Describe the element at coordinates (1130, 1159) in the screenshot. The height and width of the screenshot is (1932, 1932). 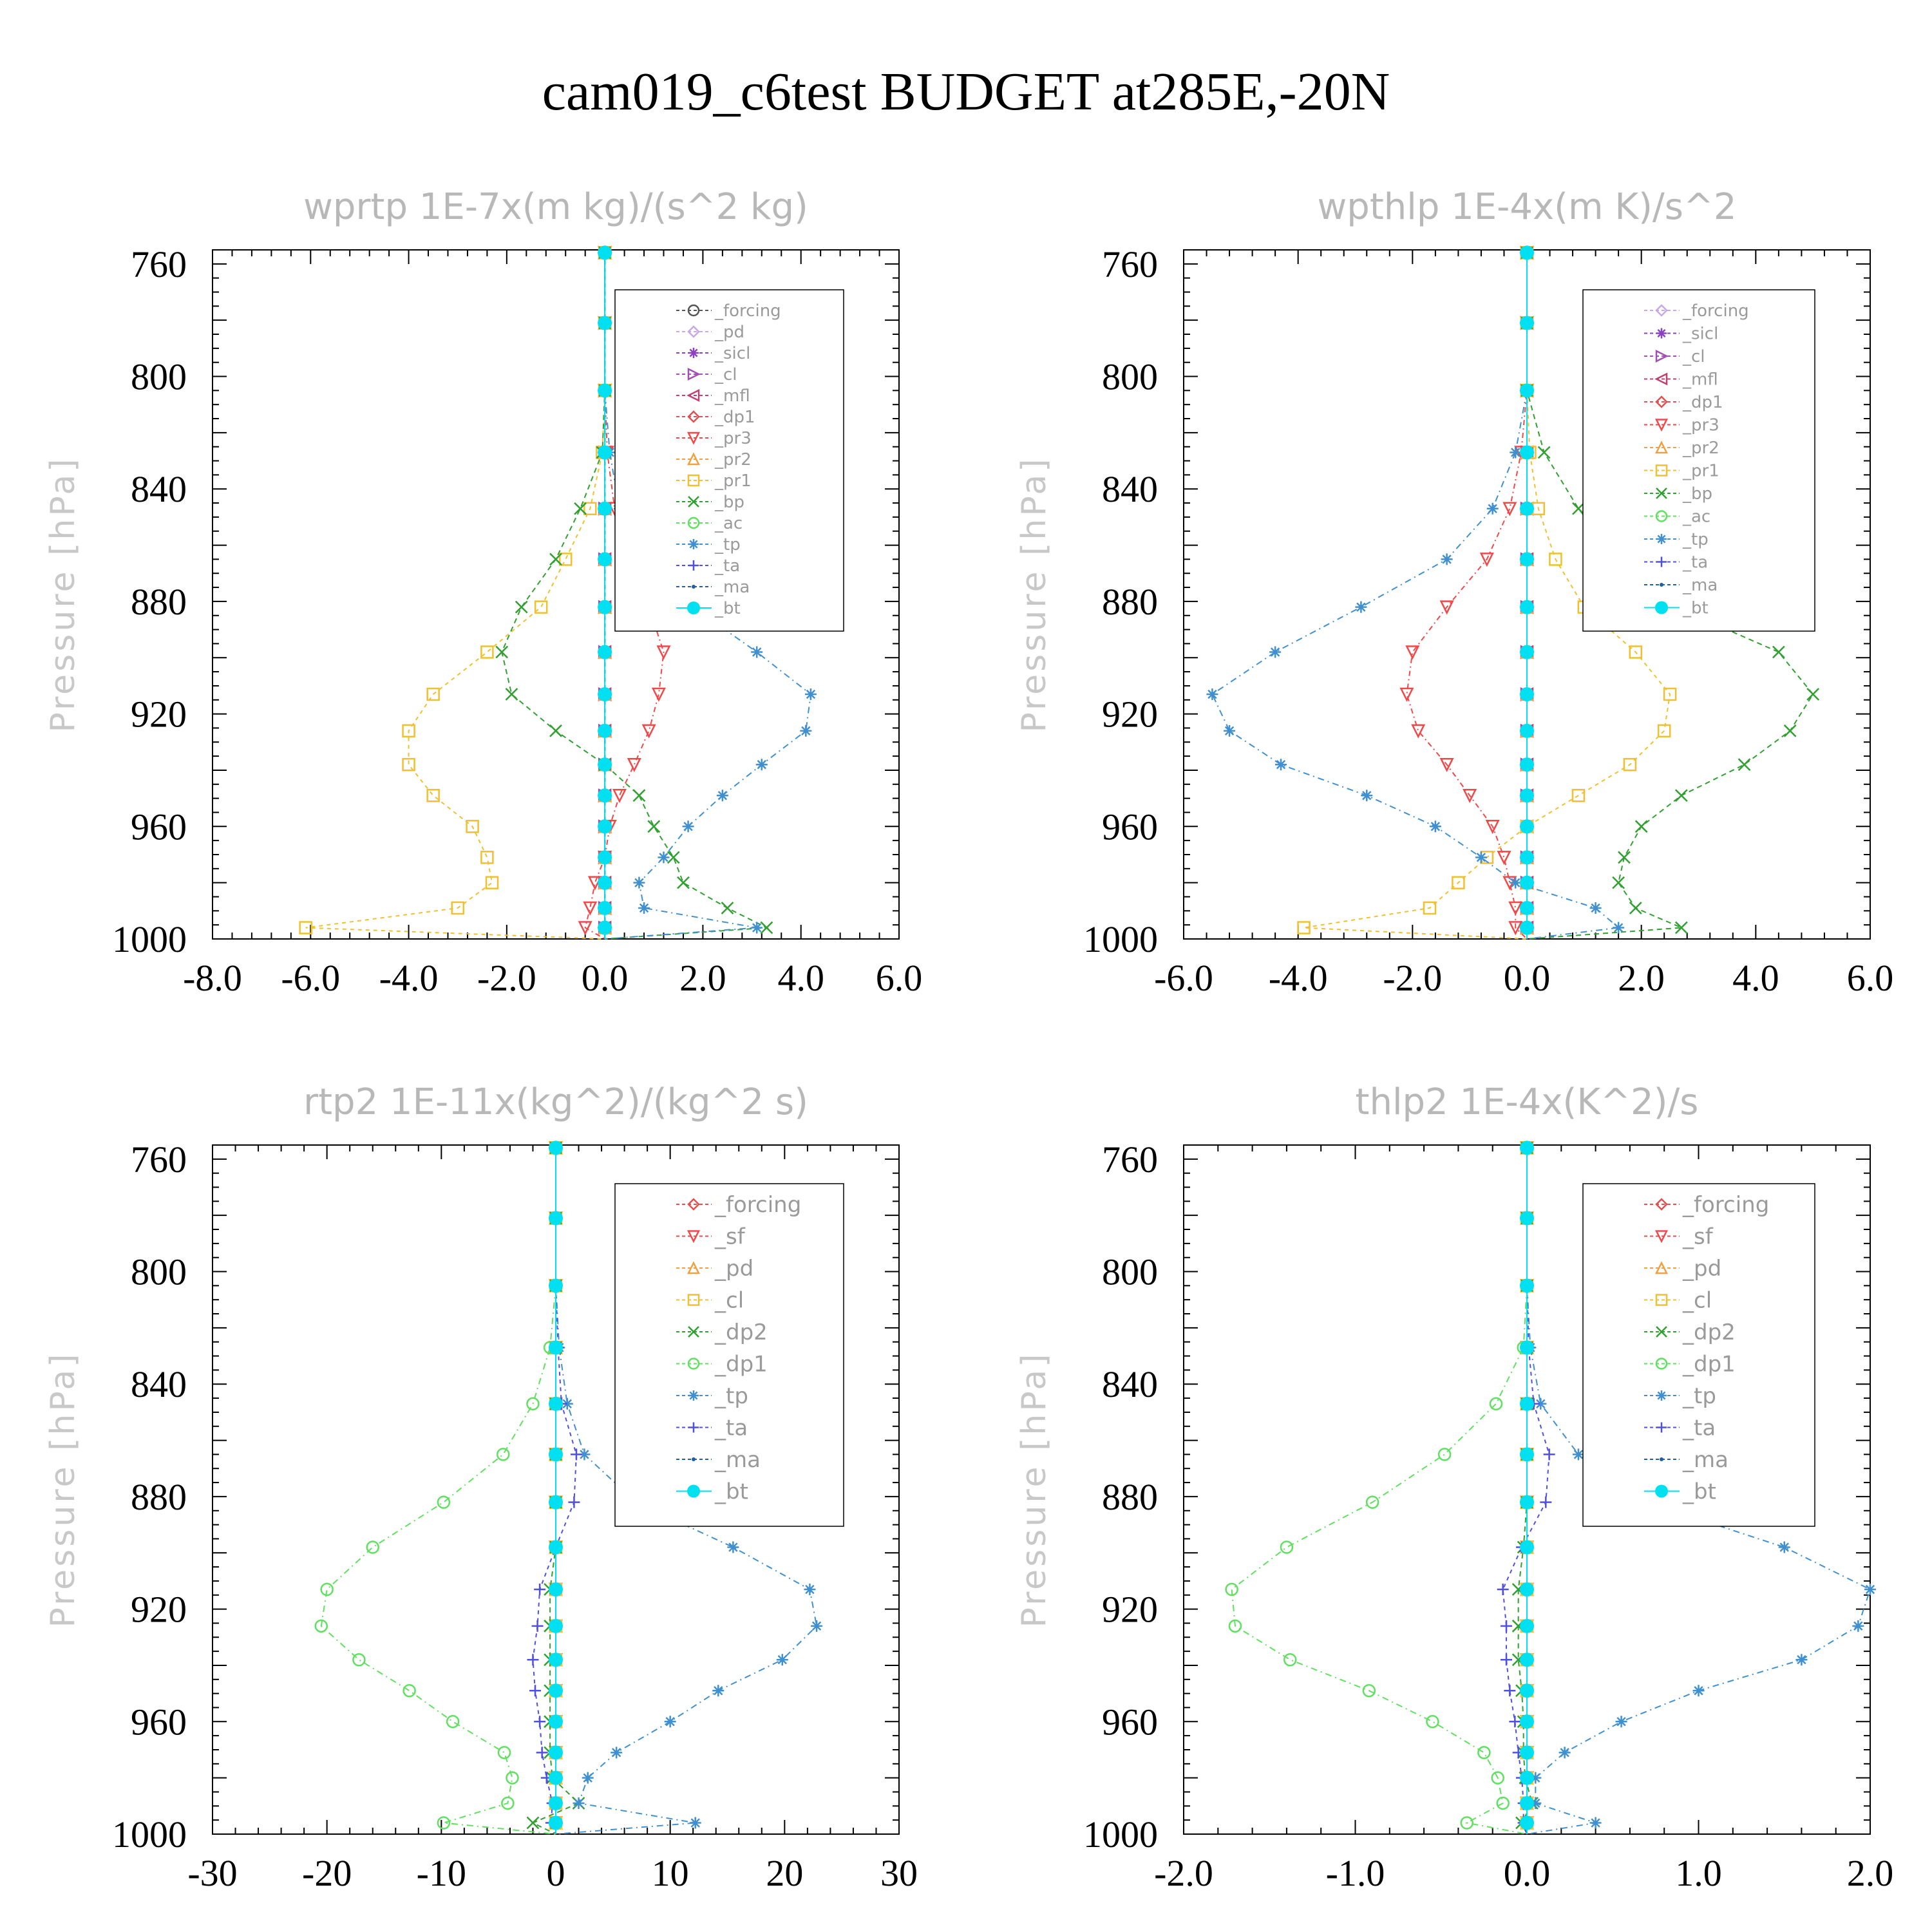
I see `y-tick-label: 760` at that location.